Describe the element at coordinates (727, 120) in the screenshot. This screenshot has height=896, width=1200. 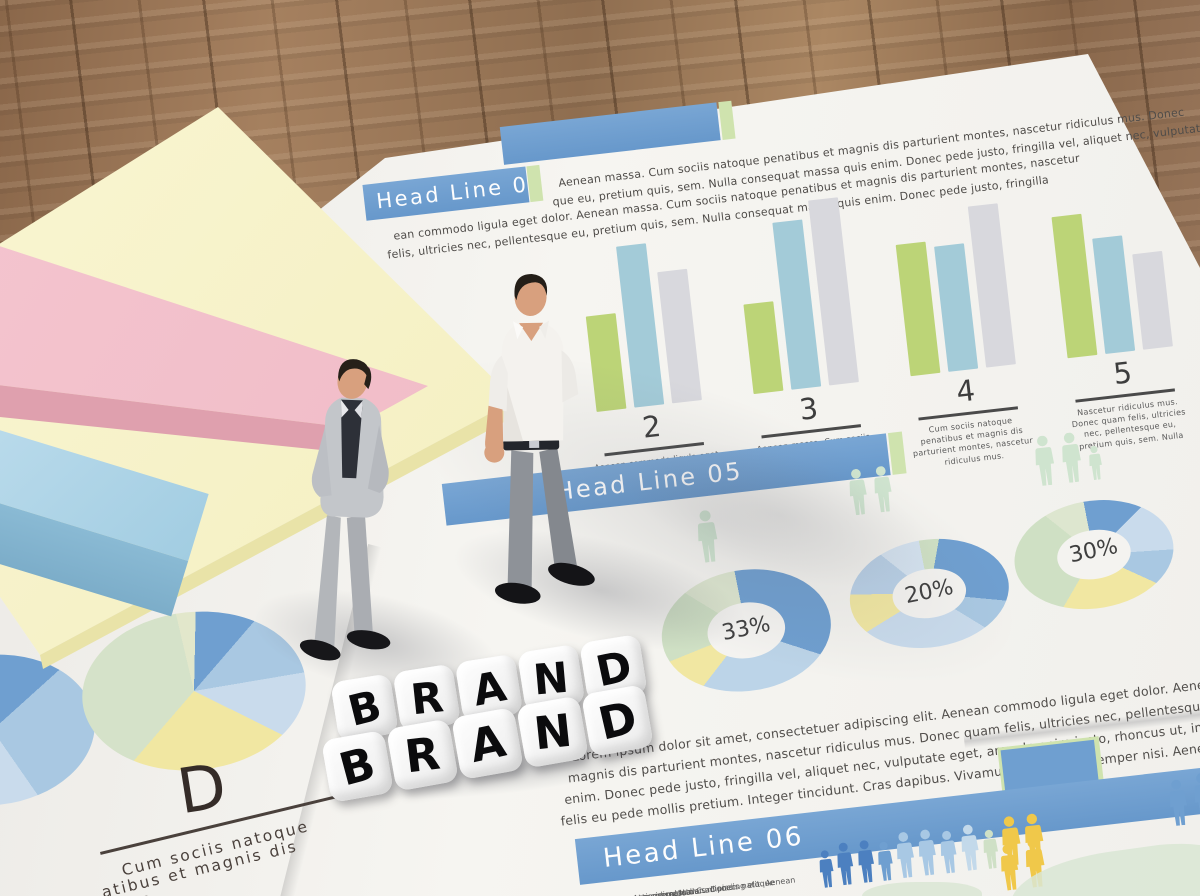
I see `top-banner-end-cap` at that location.